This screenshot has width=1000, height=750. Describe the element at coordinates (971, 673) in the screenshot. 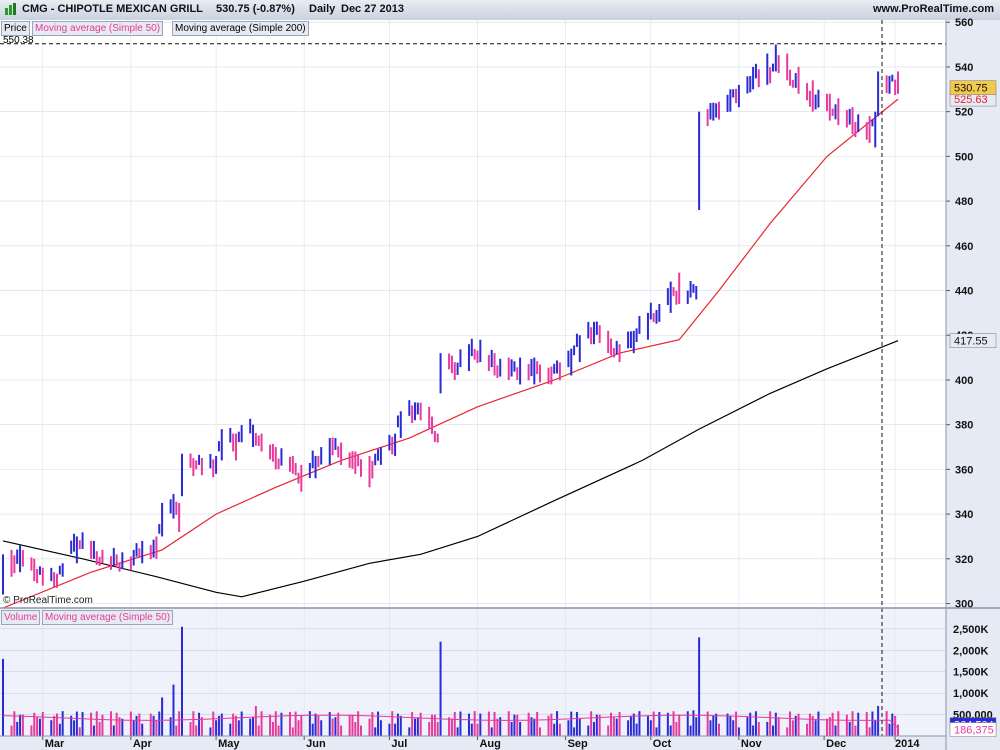

I see `volume-tick-label: 1,500K` at that location.